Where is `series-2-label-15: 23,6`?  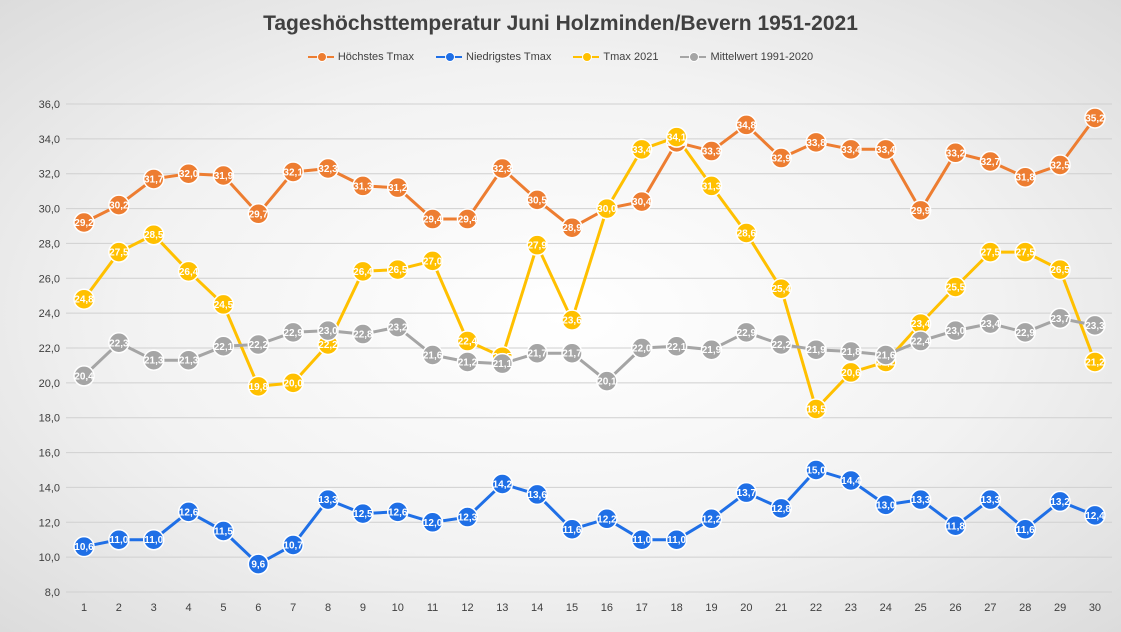
series-2-label-15: 23,6 is located at coordinates (572, 321).